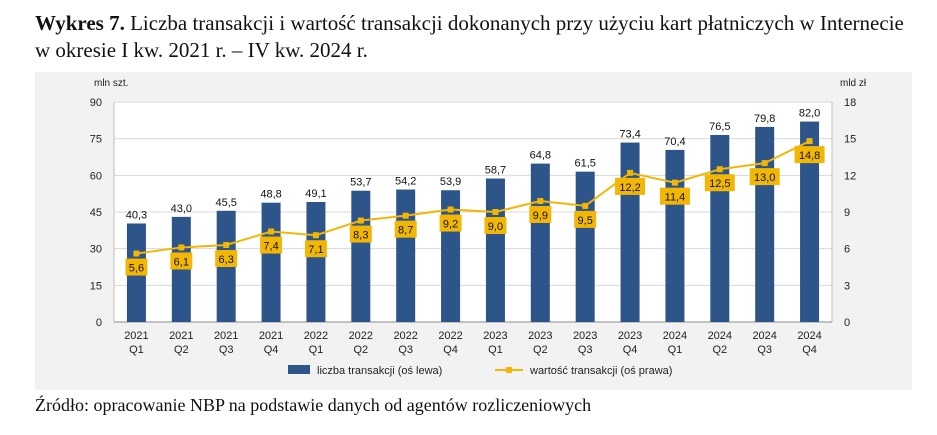 This screenshot has height=435, width=937. I want to click on line-value-label: 9,2, so click(450, 225).